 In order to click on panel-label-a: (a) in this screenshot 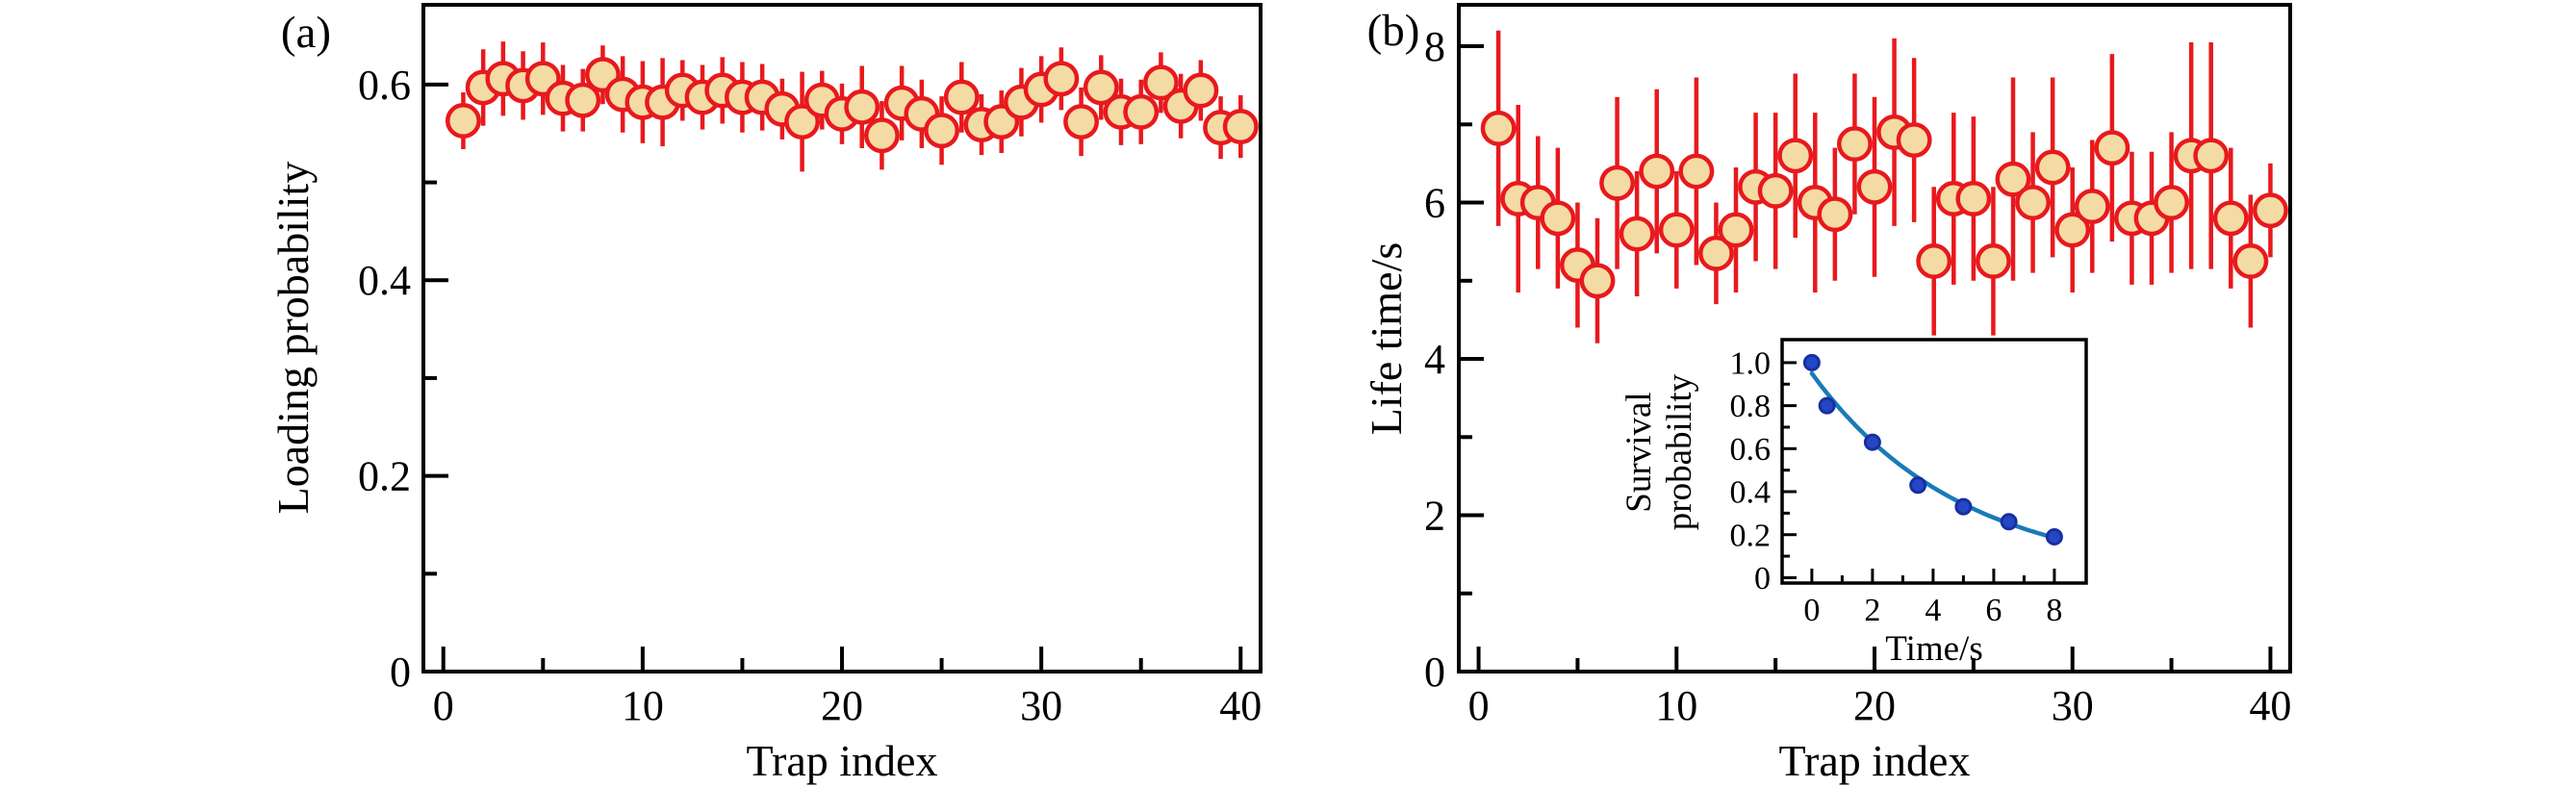, I will do `click(306, 33)`.